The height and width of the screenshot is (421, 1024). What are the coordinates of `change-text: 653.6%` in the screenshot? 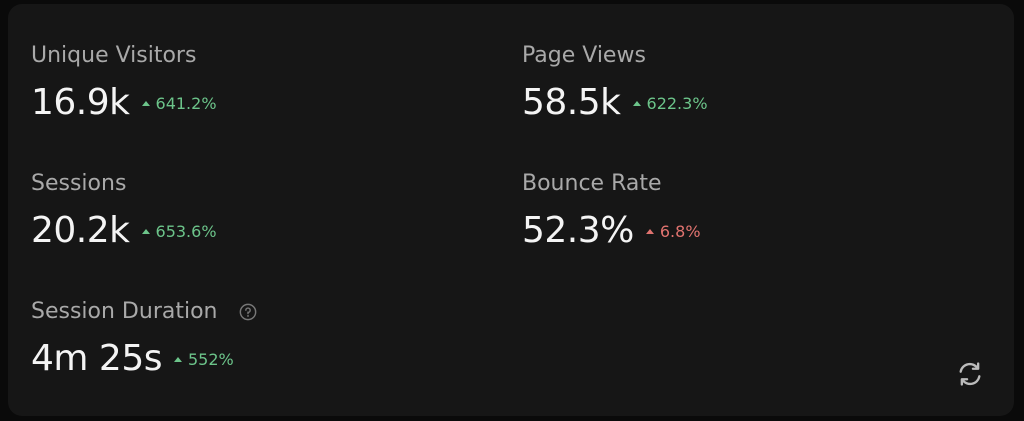 It's located at (186, 231).